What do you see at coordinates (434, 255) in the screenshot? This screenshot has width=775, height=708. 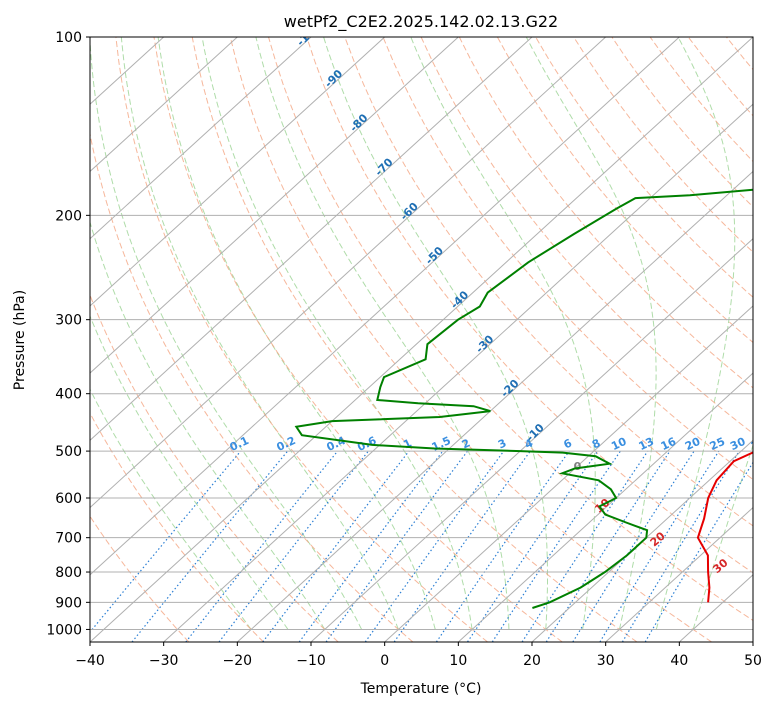 I see `isotherm-label: -50` at bounding box center [434, 255].